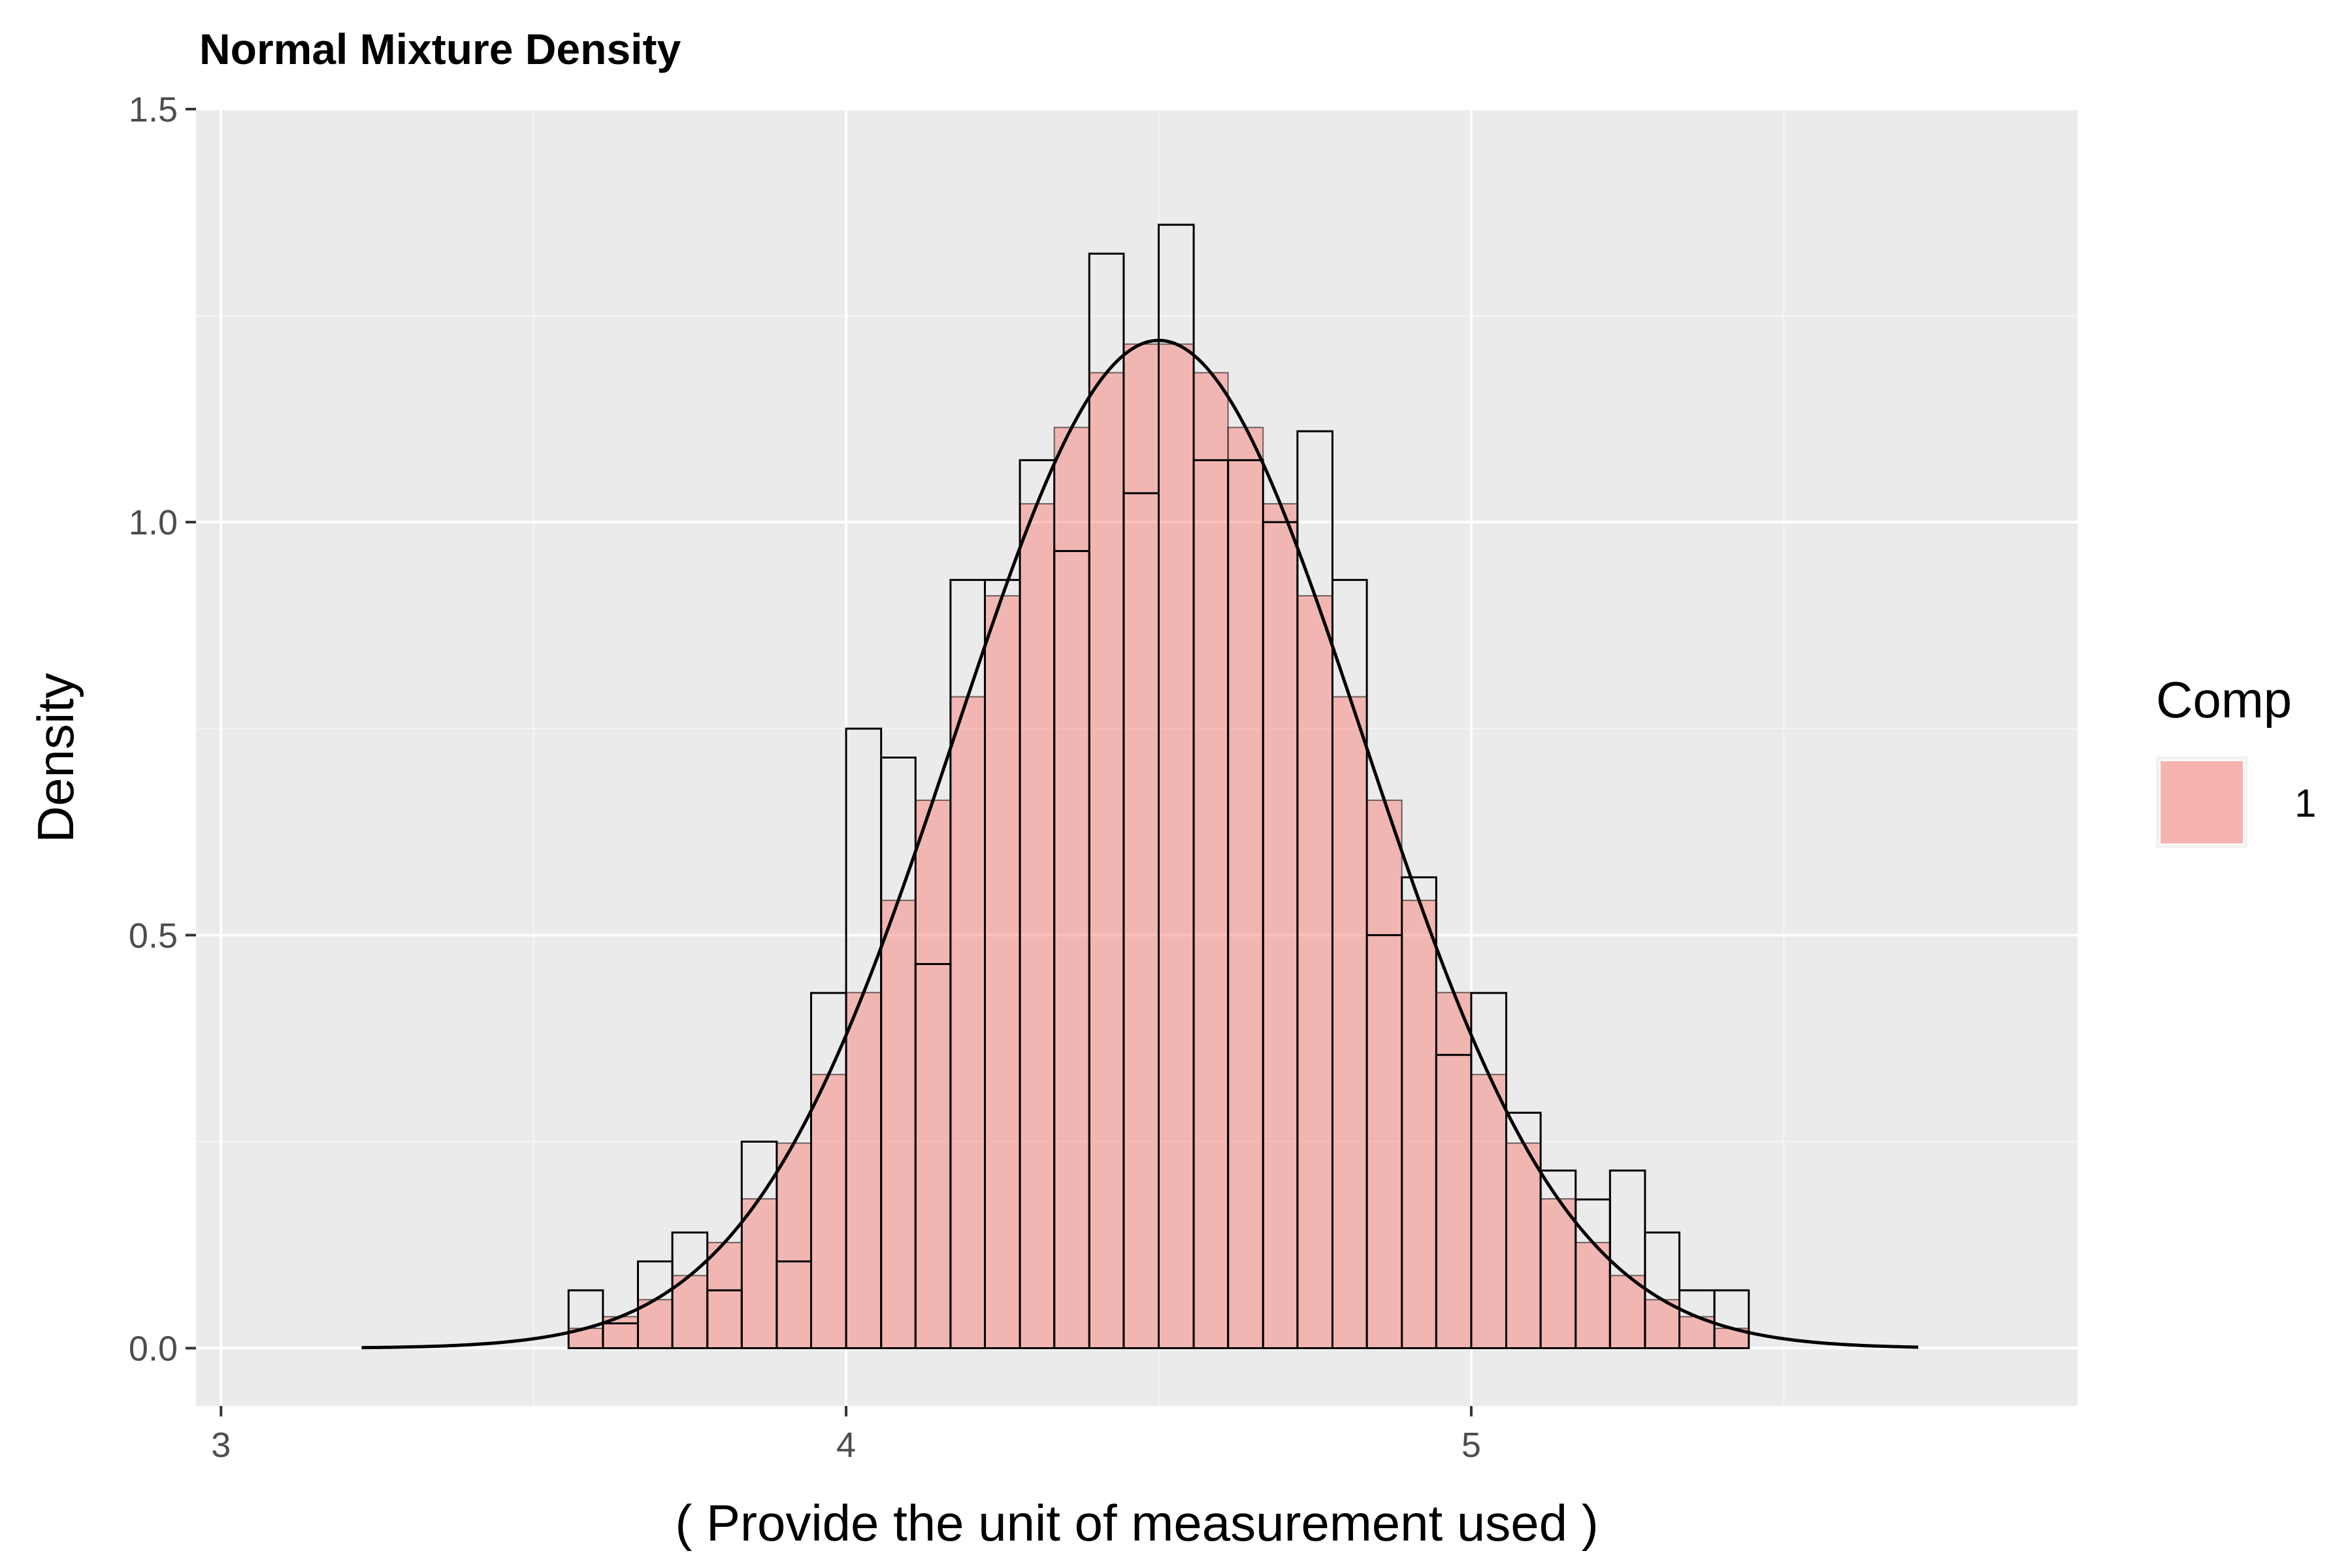 Image resolution: width=2352 pixels, height=1568 pixels. Describe the element at coordinates (846, 1445) in the screenshot. I see `x-tick-label: 4` at that location.